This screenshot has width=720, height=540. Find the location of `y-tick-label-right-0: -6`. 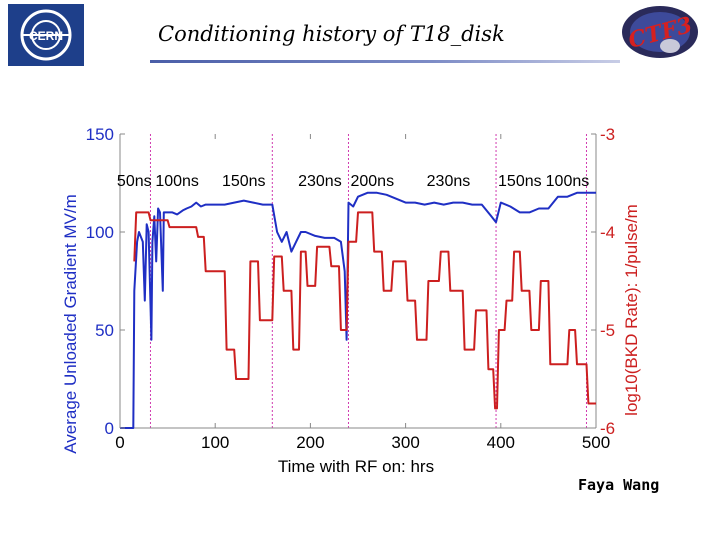

y-tick-label-right-0: -6 is located at coordinates (607, 428).